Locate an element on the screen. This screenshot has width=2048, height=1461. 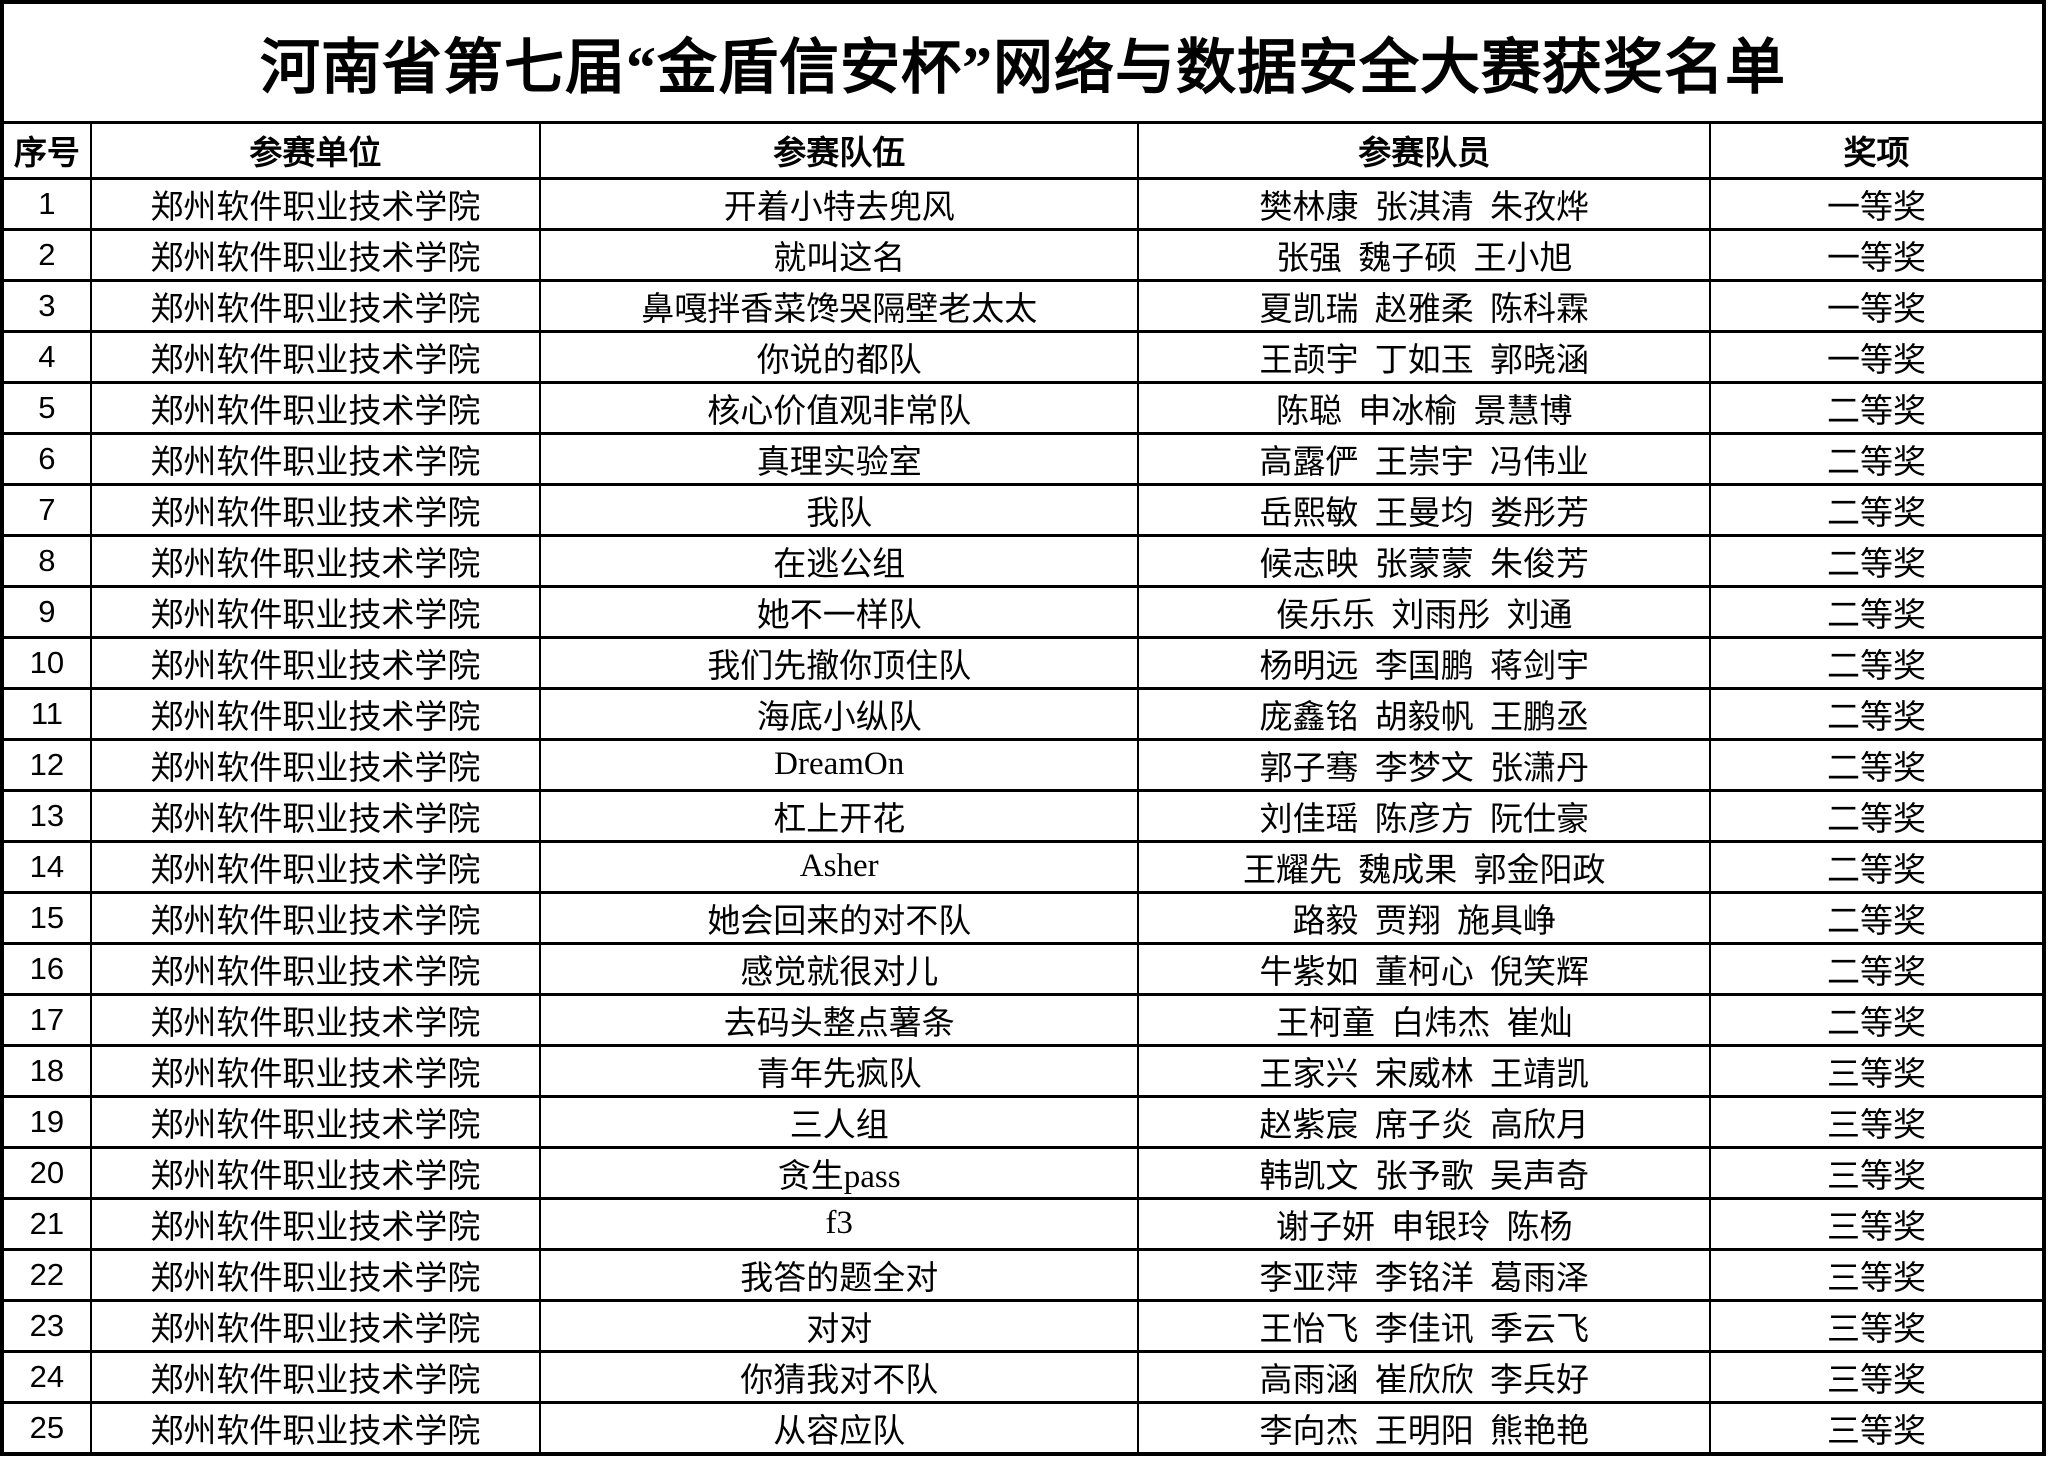
table-row: 14 郑州软件职业技术学院 Asher 王耀先 魏成果 郭金阳政 二等奖 is located at coordinates (1023, 866).